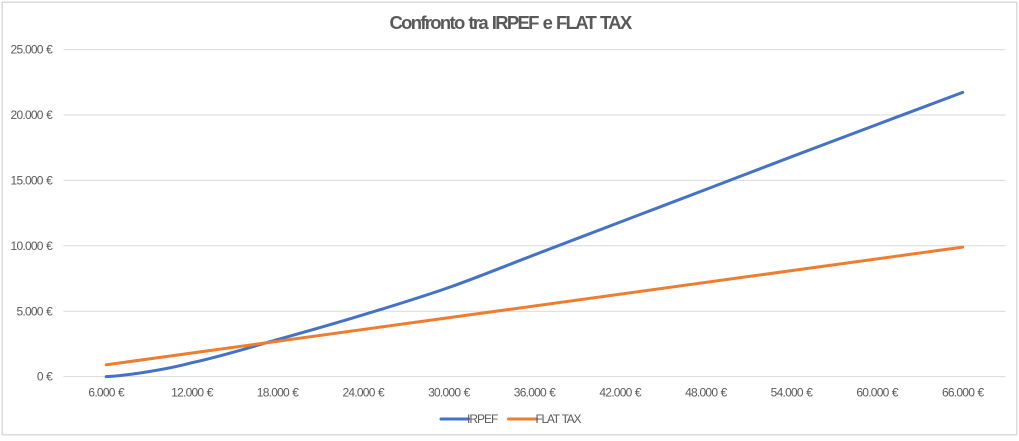 This screenshot has width=1019, height=441. What do you see at coordinates (482, 419) in the screenshot?
I see `svg-text: IRPEF` at bounding box center [482, 419].